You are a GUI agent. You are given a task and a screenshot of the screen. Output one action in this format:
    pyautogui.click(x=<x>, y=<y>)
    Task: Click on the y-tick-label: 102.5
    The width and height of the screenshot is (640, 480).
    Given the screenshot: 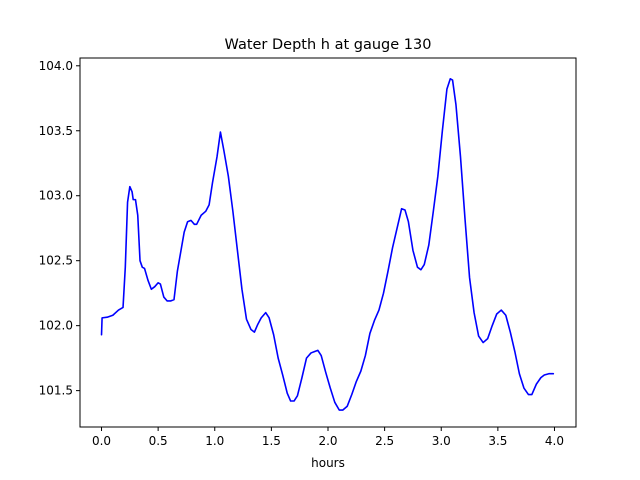 What is the action you would take?
    pyautogui.click(x=56, y=261)
    